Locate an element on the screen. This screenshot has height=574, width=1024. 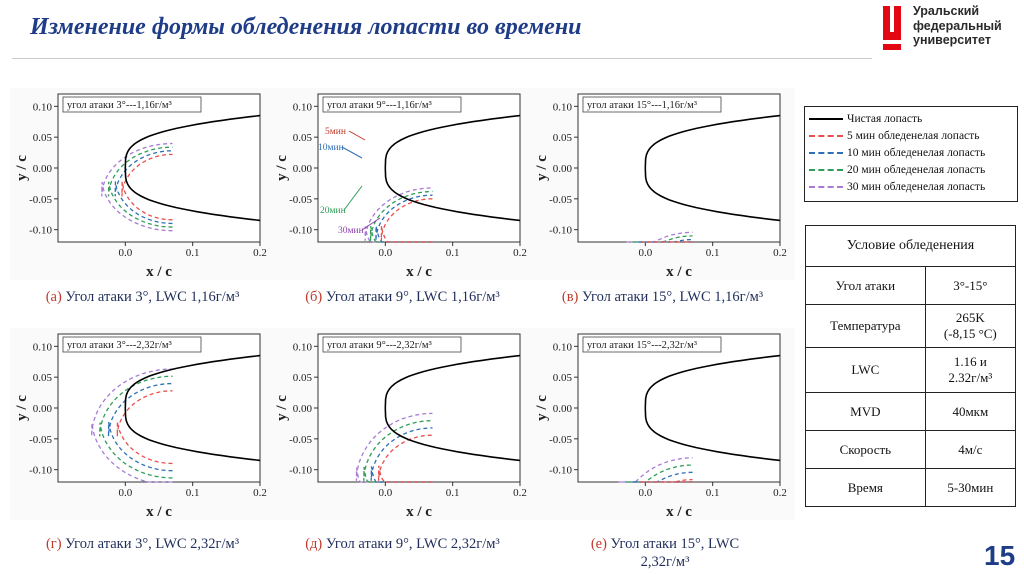
condition-name: Угол атаки is located at coordinates (865, 285).